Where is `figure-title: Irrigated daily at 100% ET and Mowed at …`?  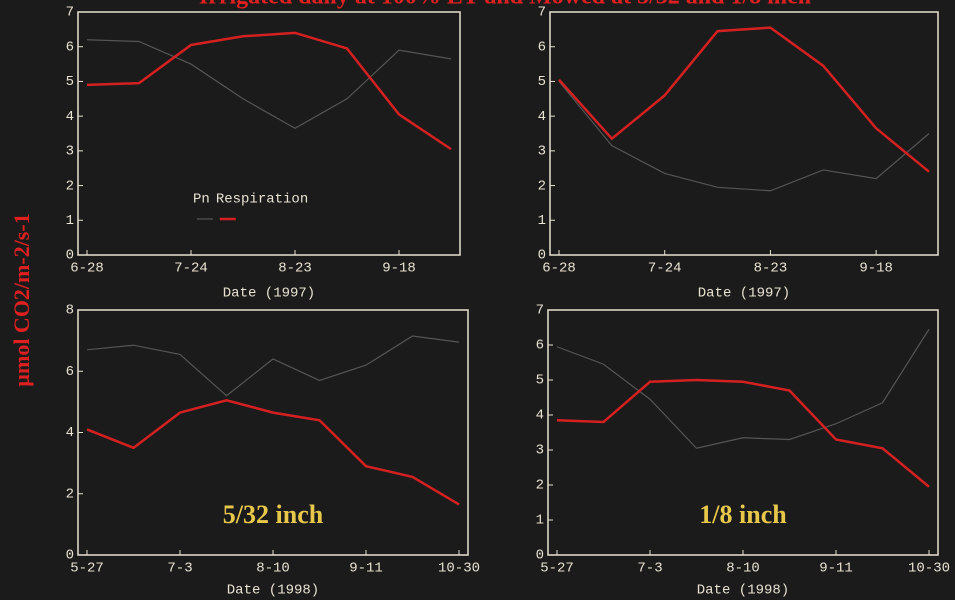
figure-title: Irrigated daily at 100% ET and Mowed at … is located at coordinates (505, 5).